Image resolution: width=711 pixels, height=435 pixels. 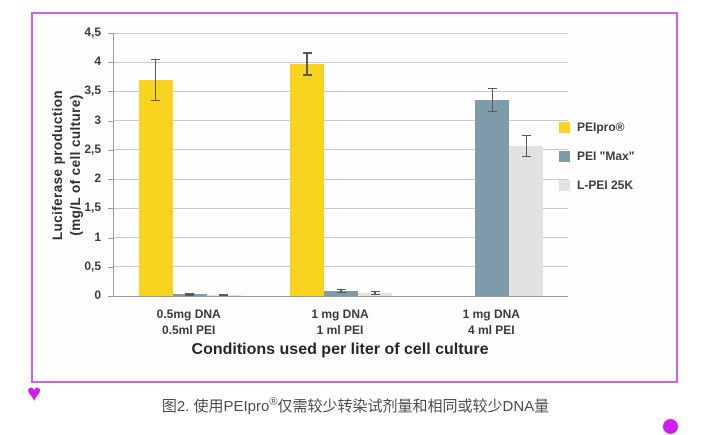 What do you see at coordinates (92, 207) in the screenshot?
I see `y-tick-label: 1,5` at bounding box center [92, 207].